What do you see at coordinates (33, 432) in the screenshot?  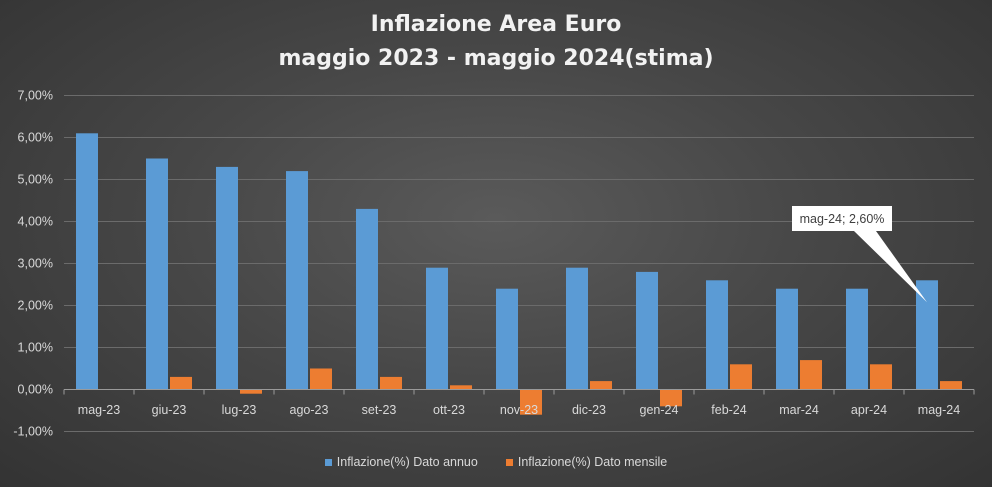 I see `y-tick-label: -1,00%` at bounding box center [33, 432].